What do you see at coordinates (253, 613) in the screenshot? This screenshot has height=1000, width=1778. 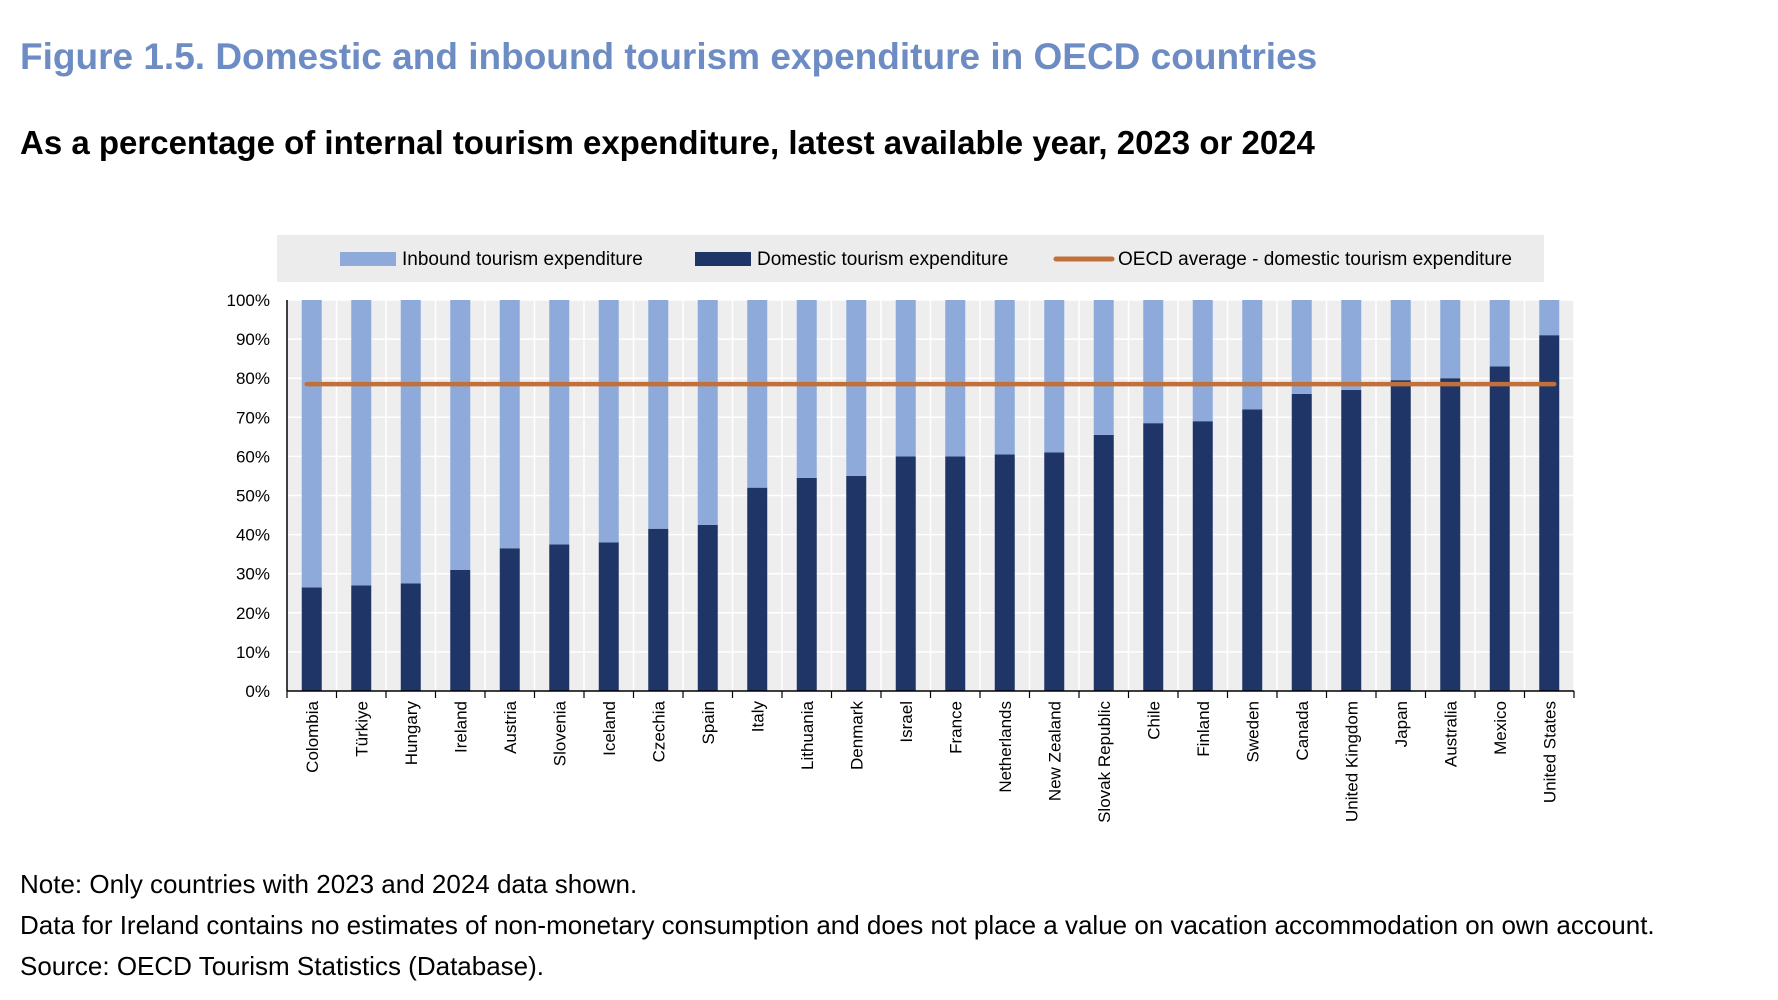 I see `y-tick-label: 20%` at bounding box center [253, 613].